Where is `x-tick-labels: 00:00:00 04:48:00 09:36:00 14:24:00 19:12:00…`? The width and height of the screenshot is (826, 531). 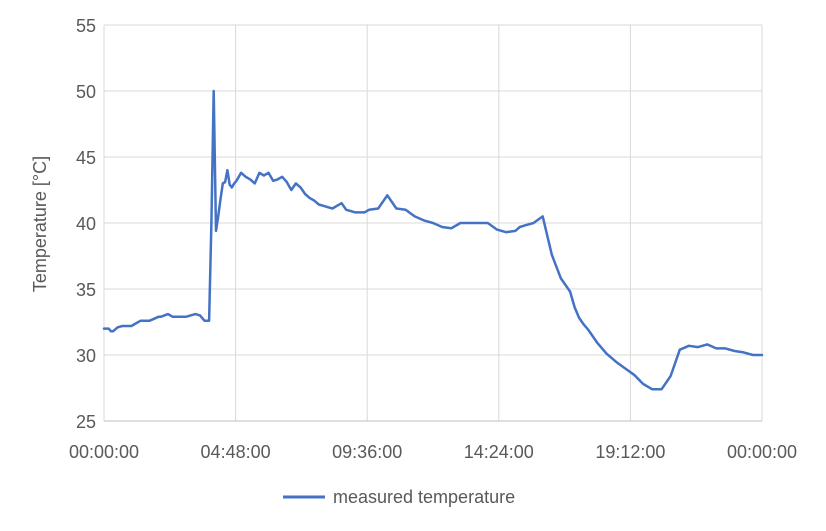
x-tick-labels: 00:00:00 04:48:00 09:36:00 14:24:00 19:12:00… is located at coordinates (433, 452).